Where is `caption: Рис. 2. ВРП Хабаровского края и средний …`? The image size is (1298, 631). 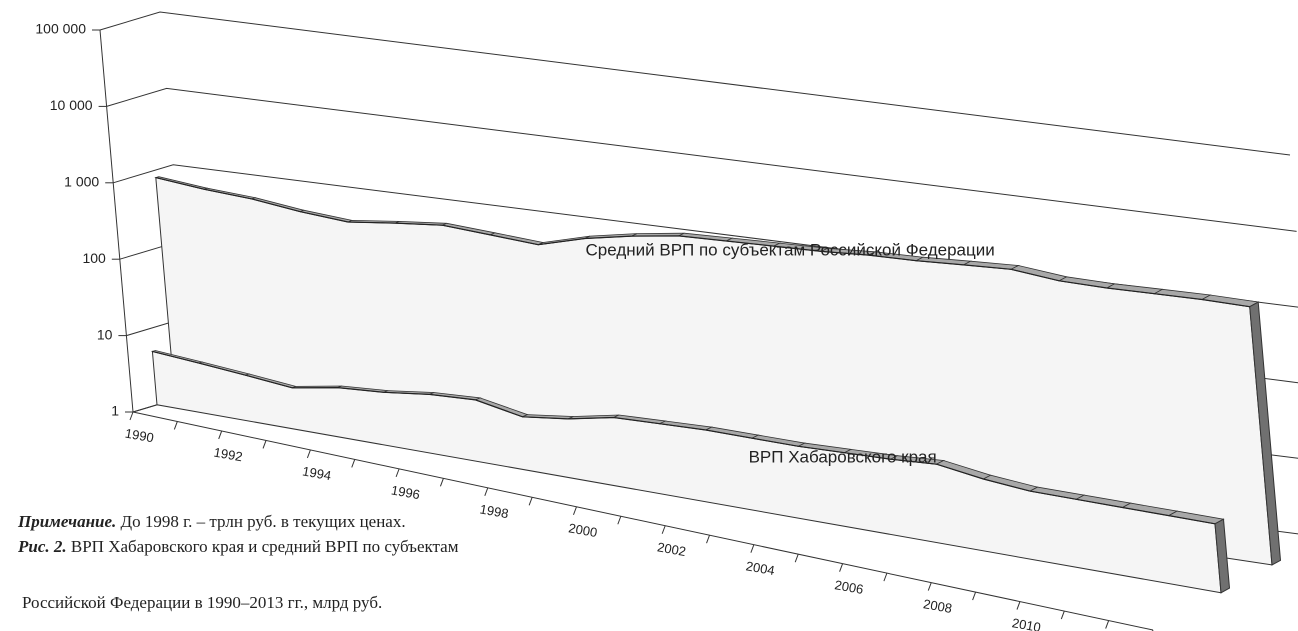 caption: Рис. 2. ВРП Хабаровского края и средний … is located at coordinates (238, 546).